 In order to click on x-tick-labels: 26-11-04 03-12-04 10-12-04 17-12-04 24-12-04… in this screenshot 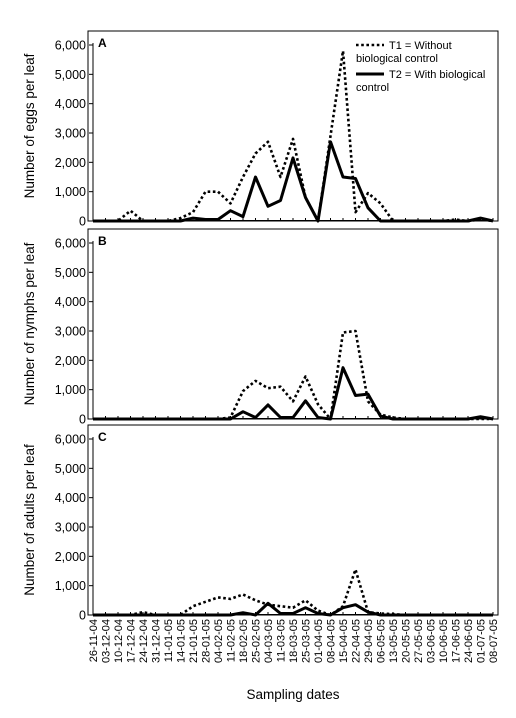, I will do `click(294, 660)`.